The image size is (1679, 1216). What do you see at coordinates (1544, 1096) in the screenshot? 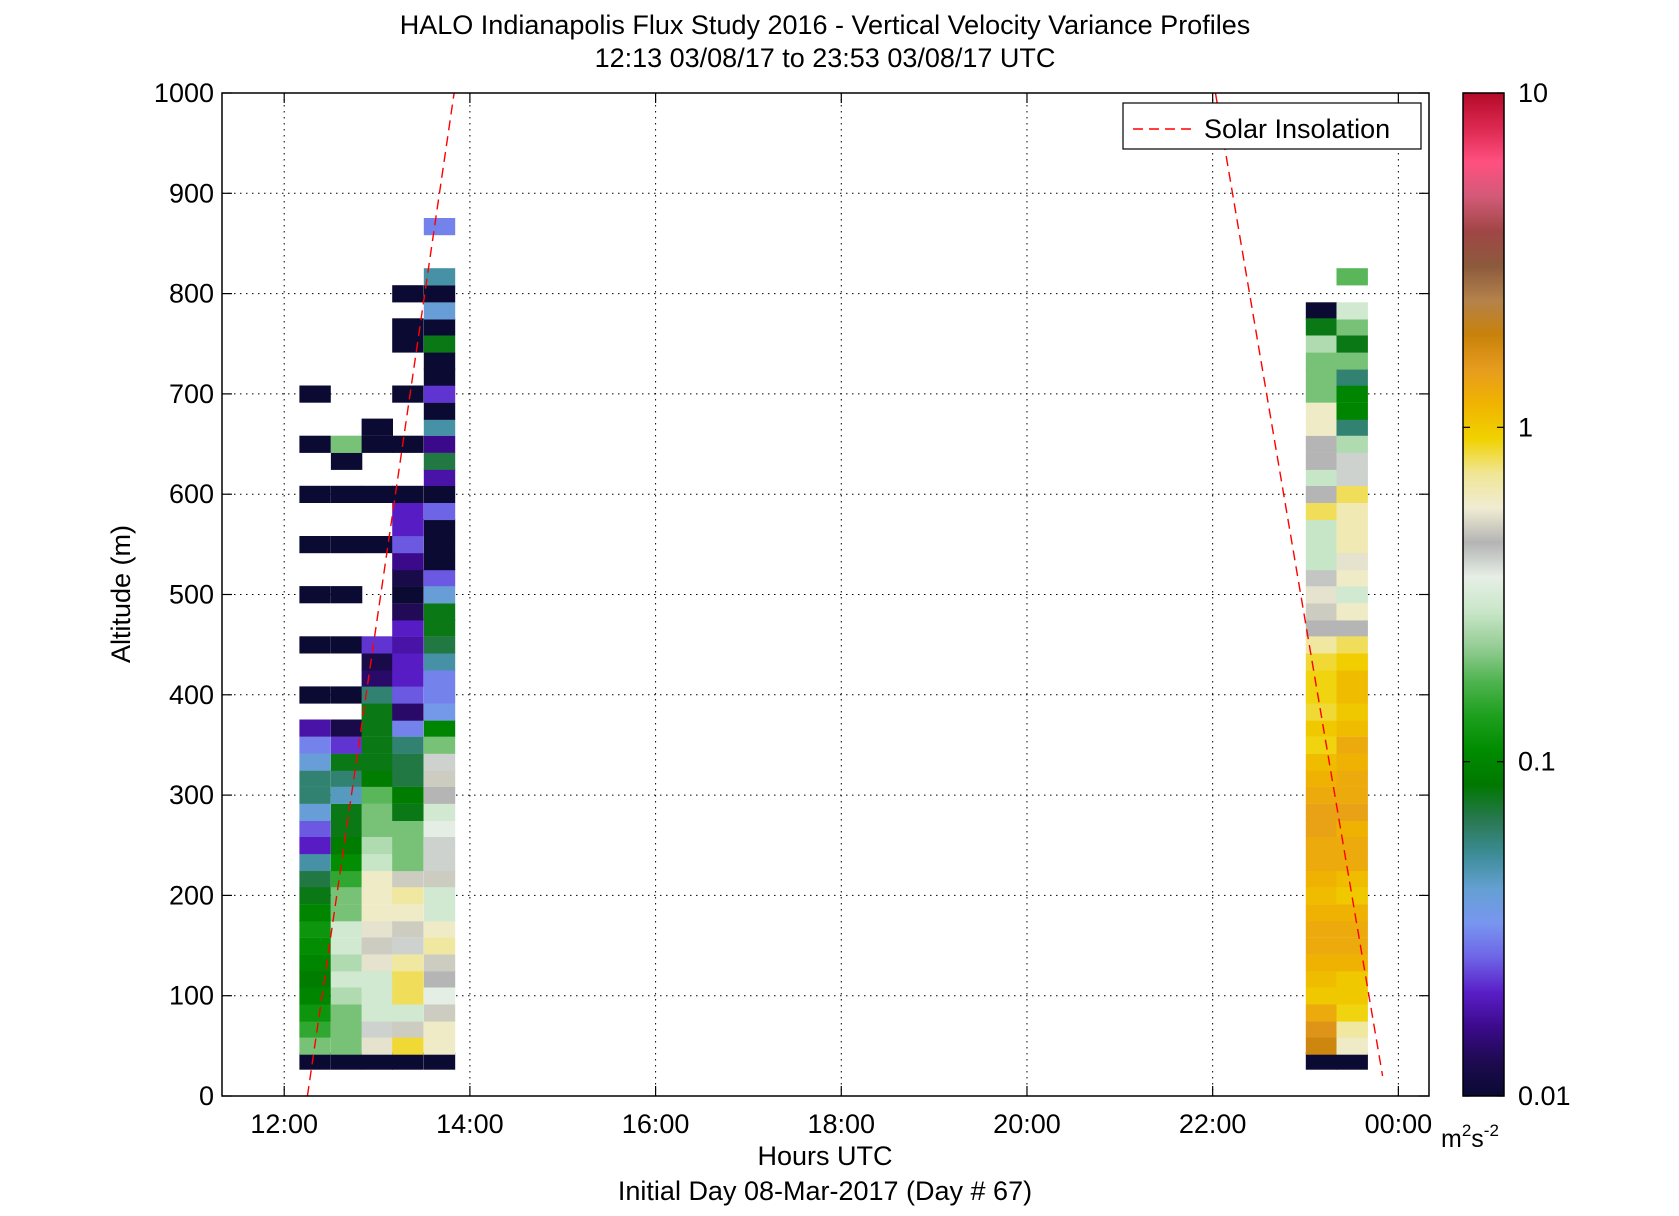
I see `colorbar-tick-label: 0.01` at bounding box center [1544, 1096].